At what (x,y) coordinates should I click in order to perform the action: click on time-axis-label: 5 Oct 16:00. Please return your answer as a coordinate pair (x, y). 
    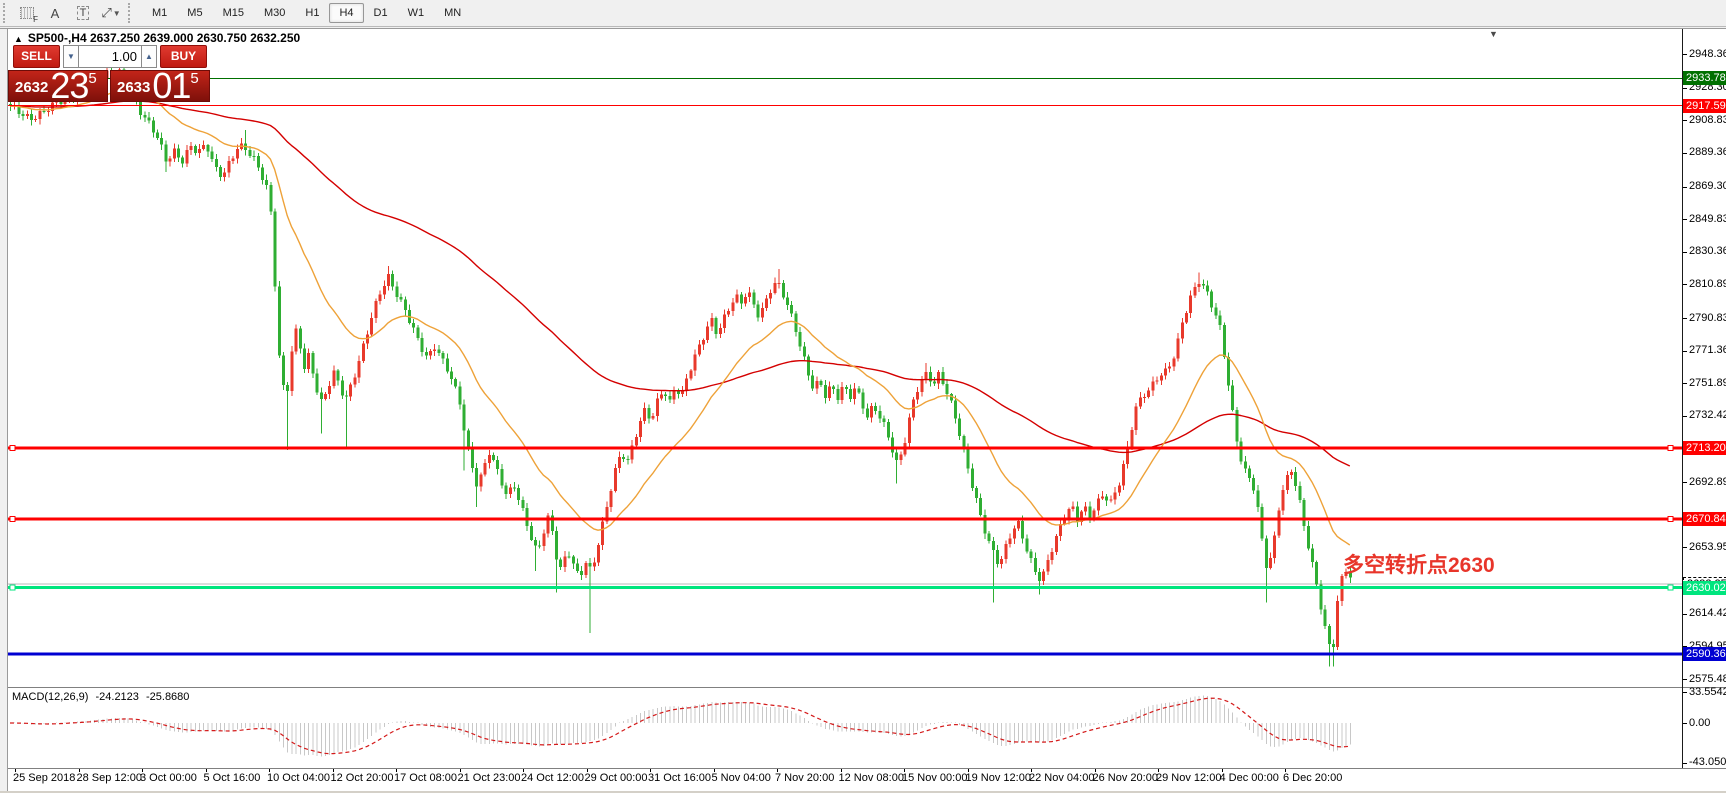
    Looking at the image, I should click on (232, 778).